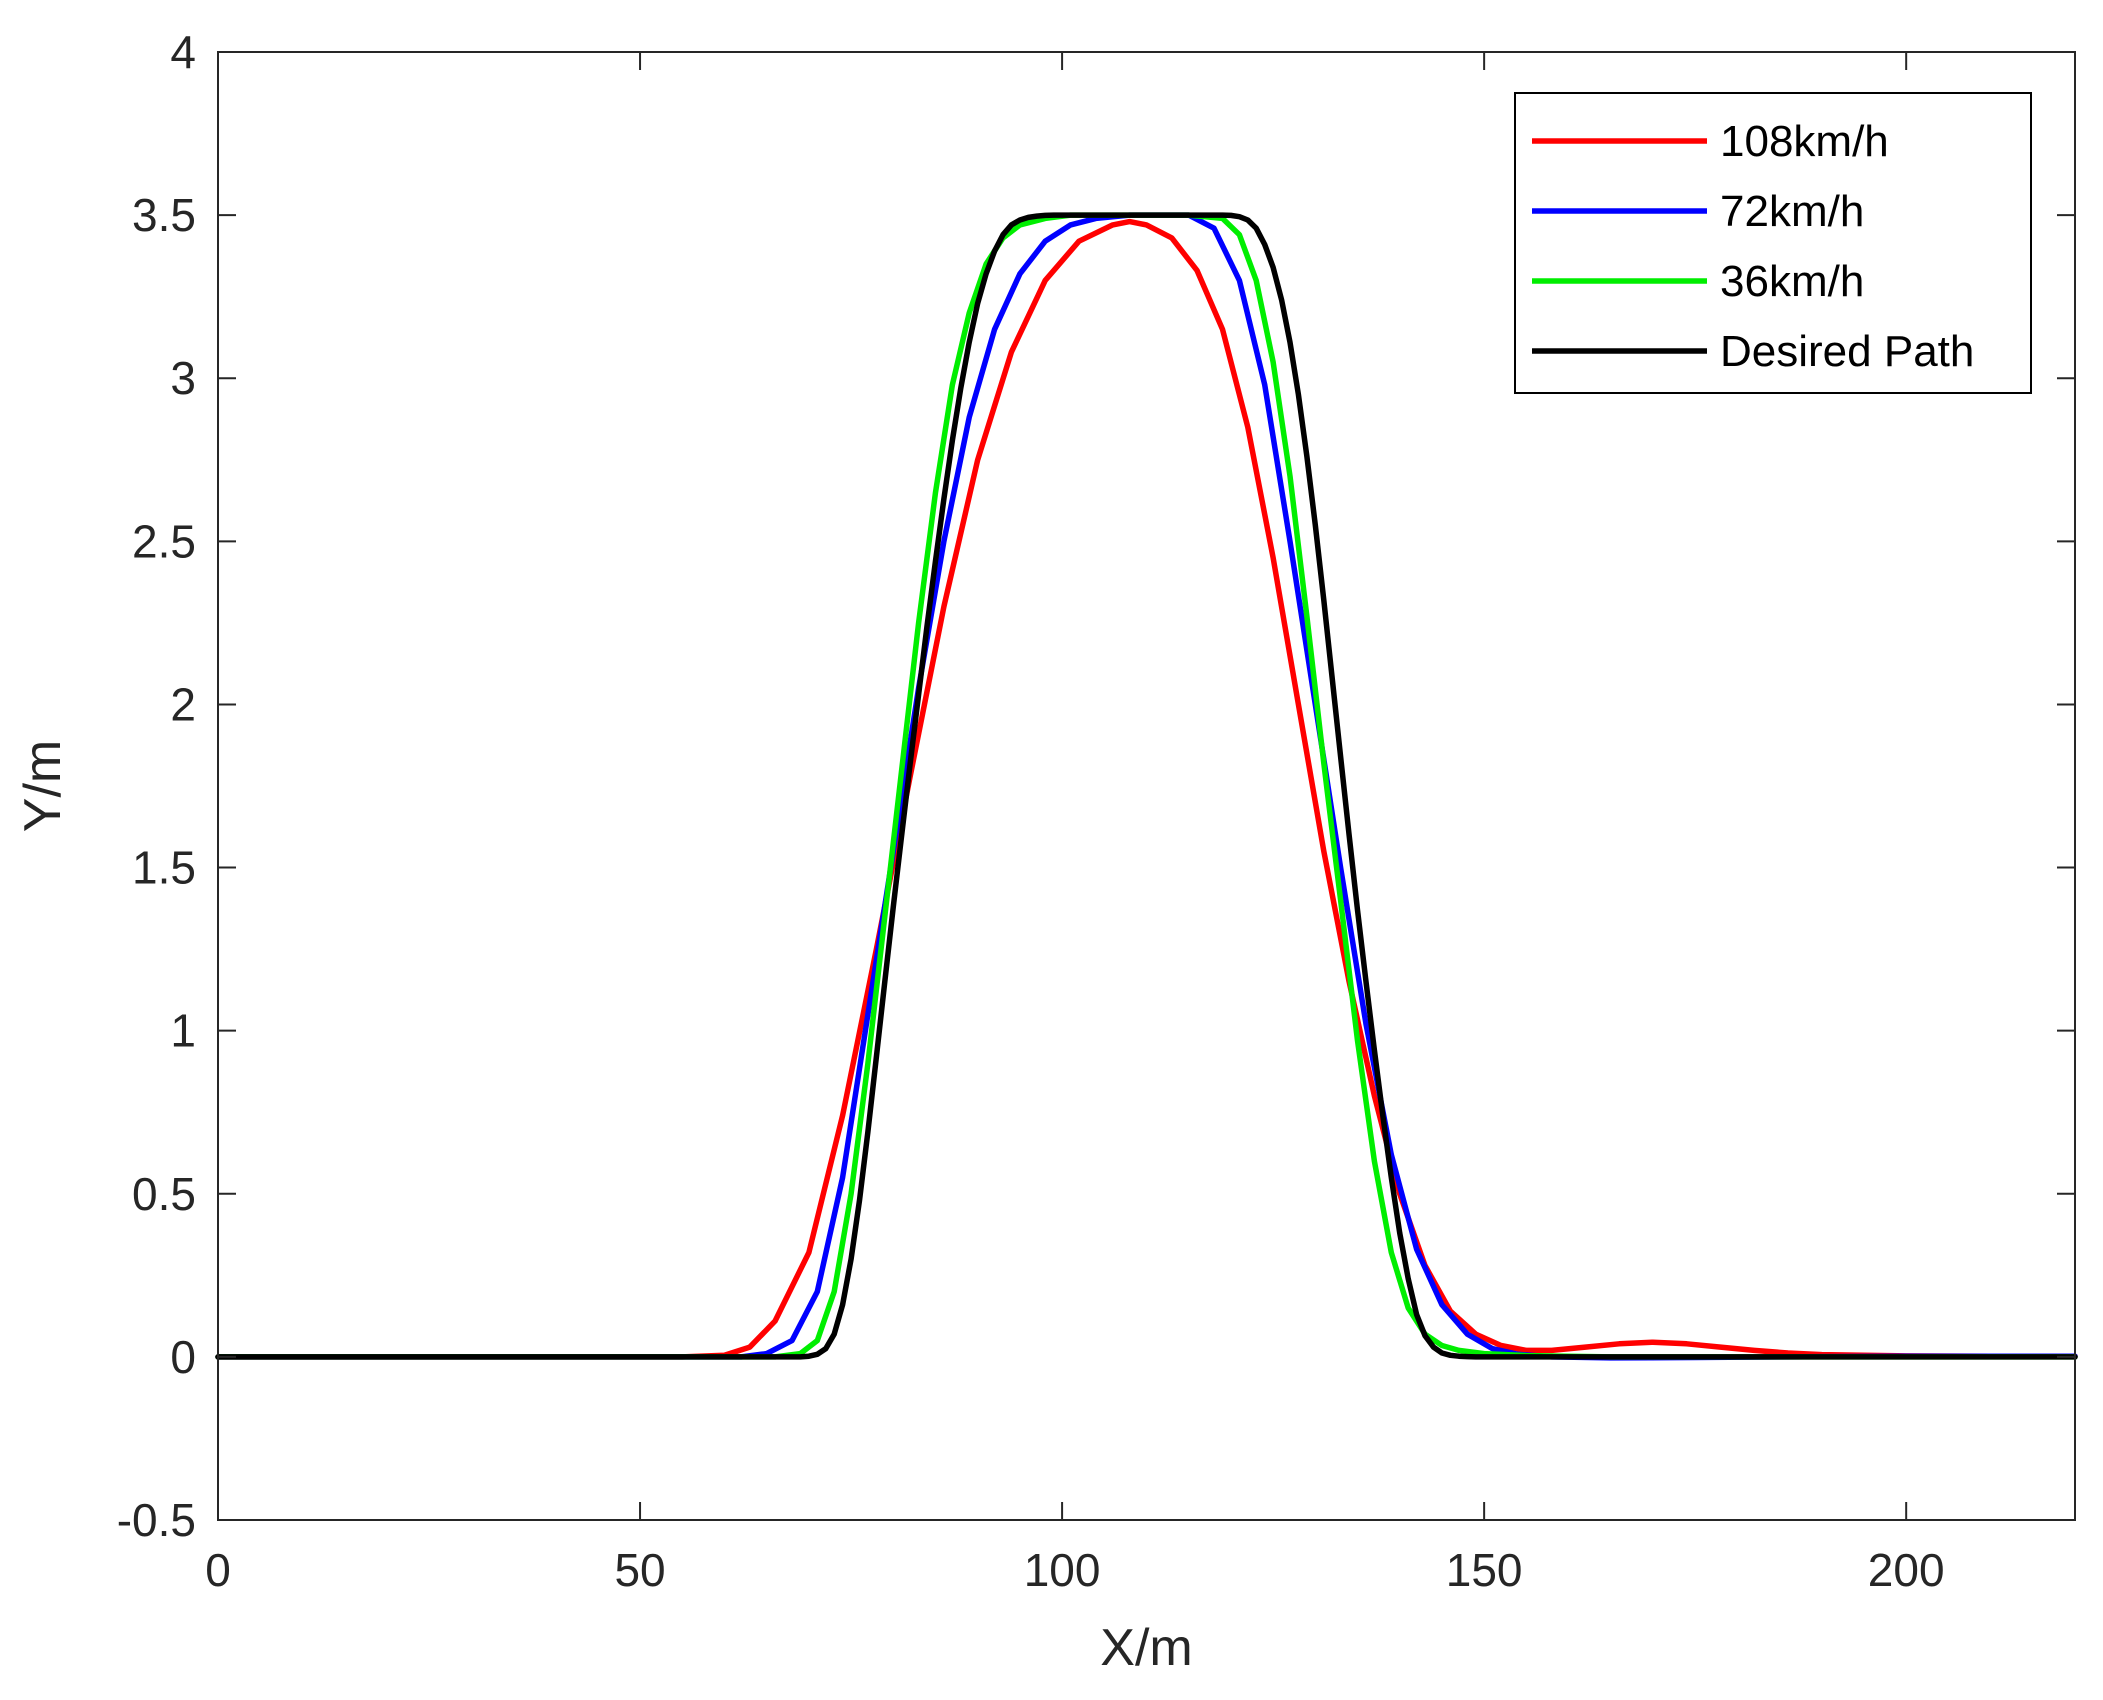  Describe the element at coordinates (156, 1520) in the screenshot. I see `y-tick-label: -0.5` at that location.